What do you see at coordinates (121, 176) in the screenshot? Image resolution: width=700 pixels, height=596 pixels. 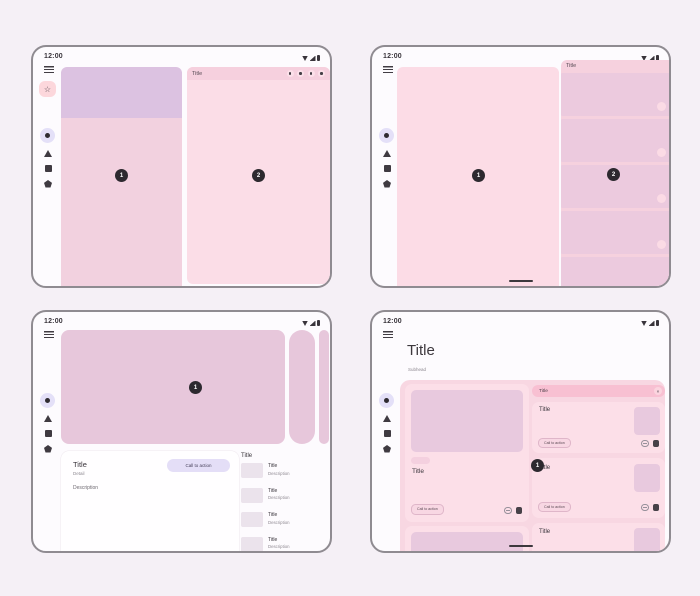 I see `list-pane` at bounding box center [121, 176].